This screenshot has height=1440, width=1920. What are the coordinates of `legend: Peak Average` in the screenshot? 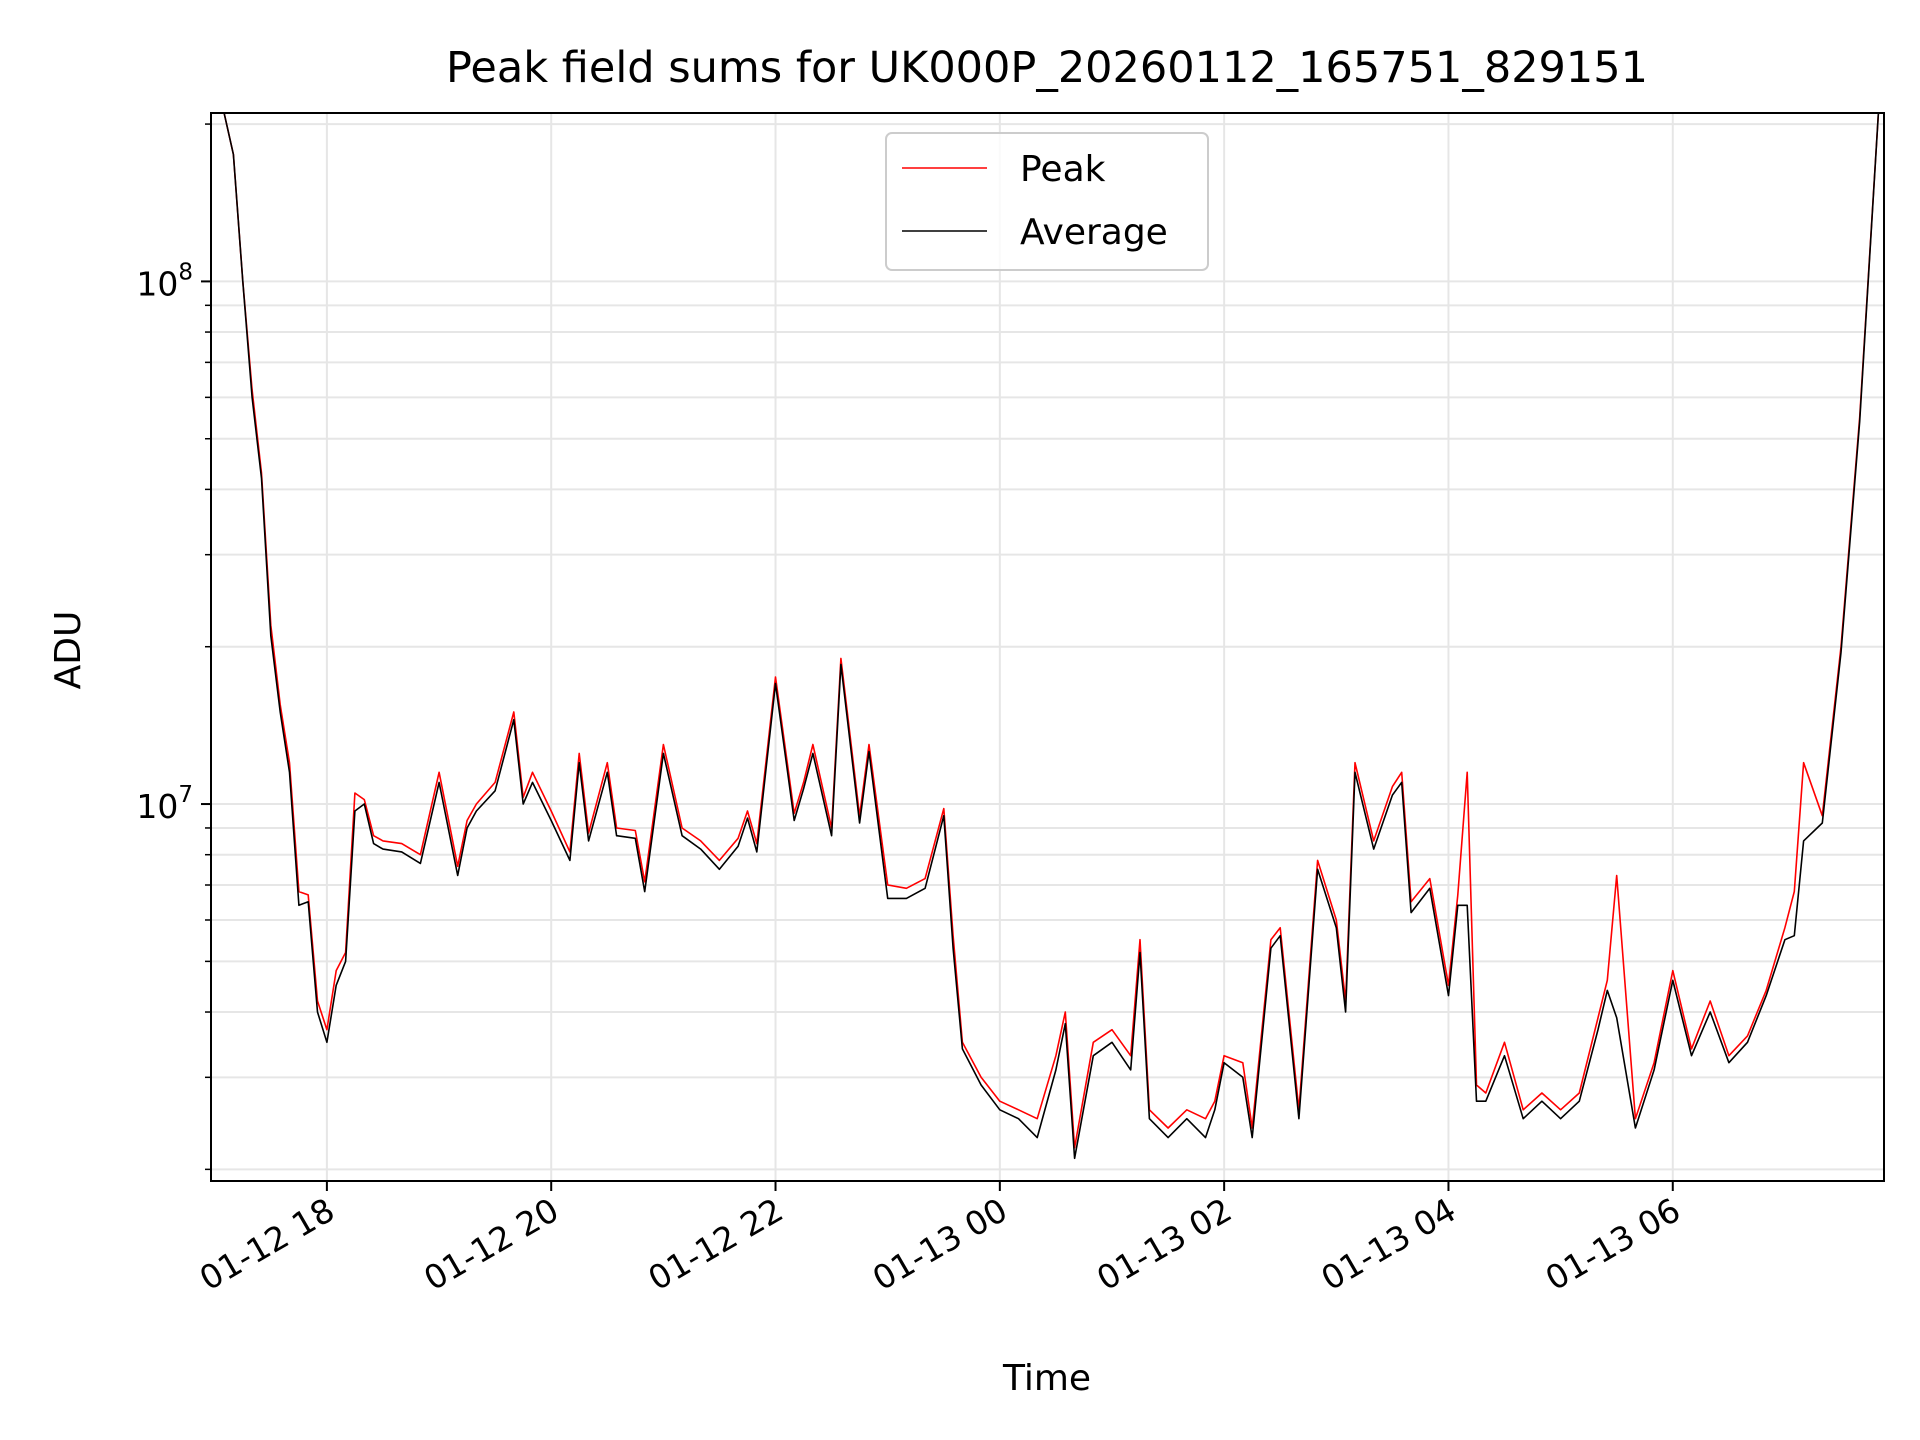 It's located at (1047, 201).